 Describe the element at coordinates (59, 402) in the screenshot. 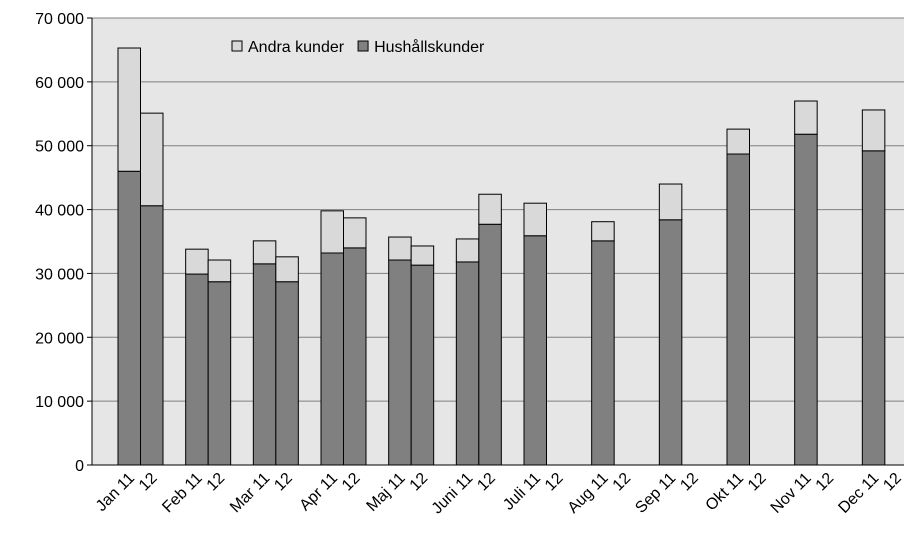

I see `y-tick-label: 10 000` at that location.